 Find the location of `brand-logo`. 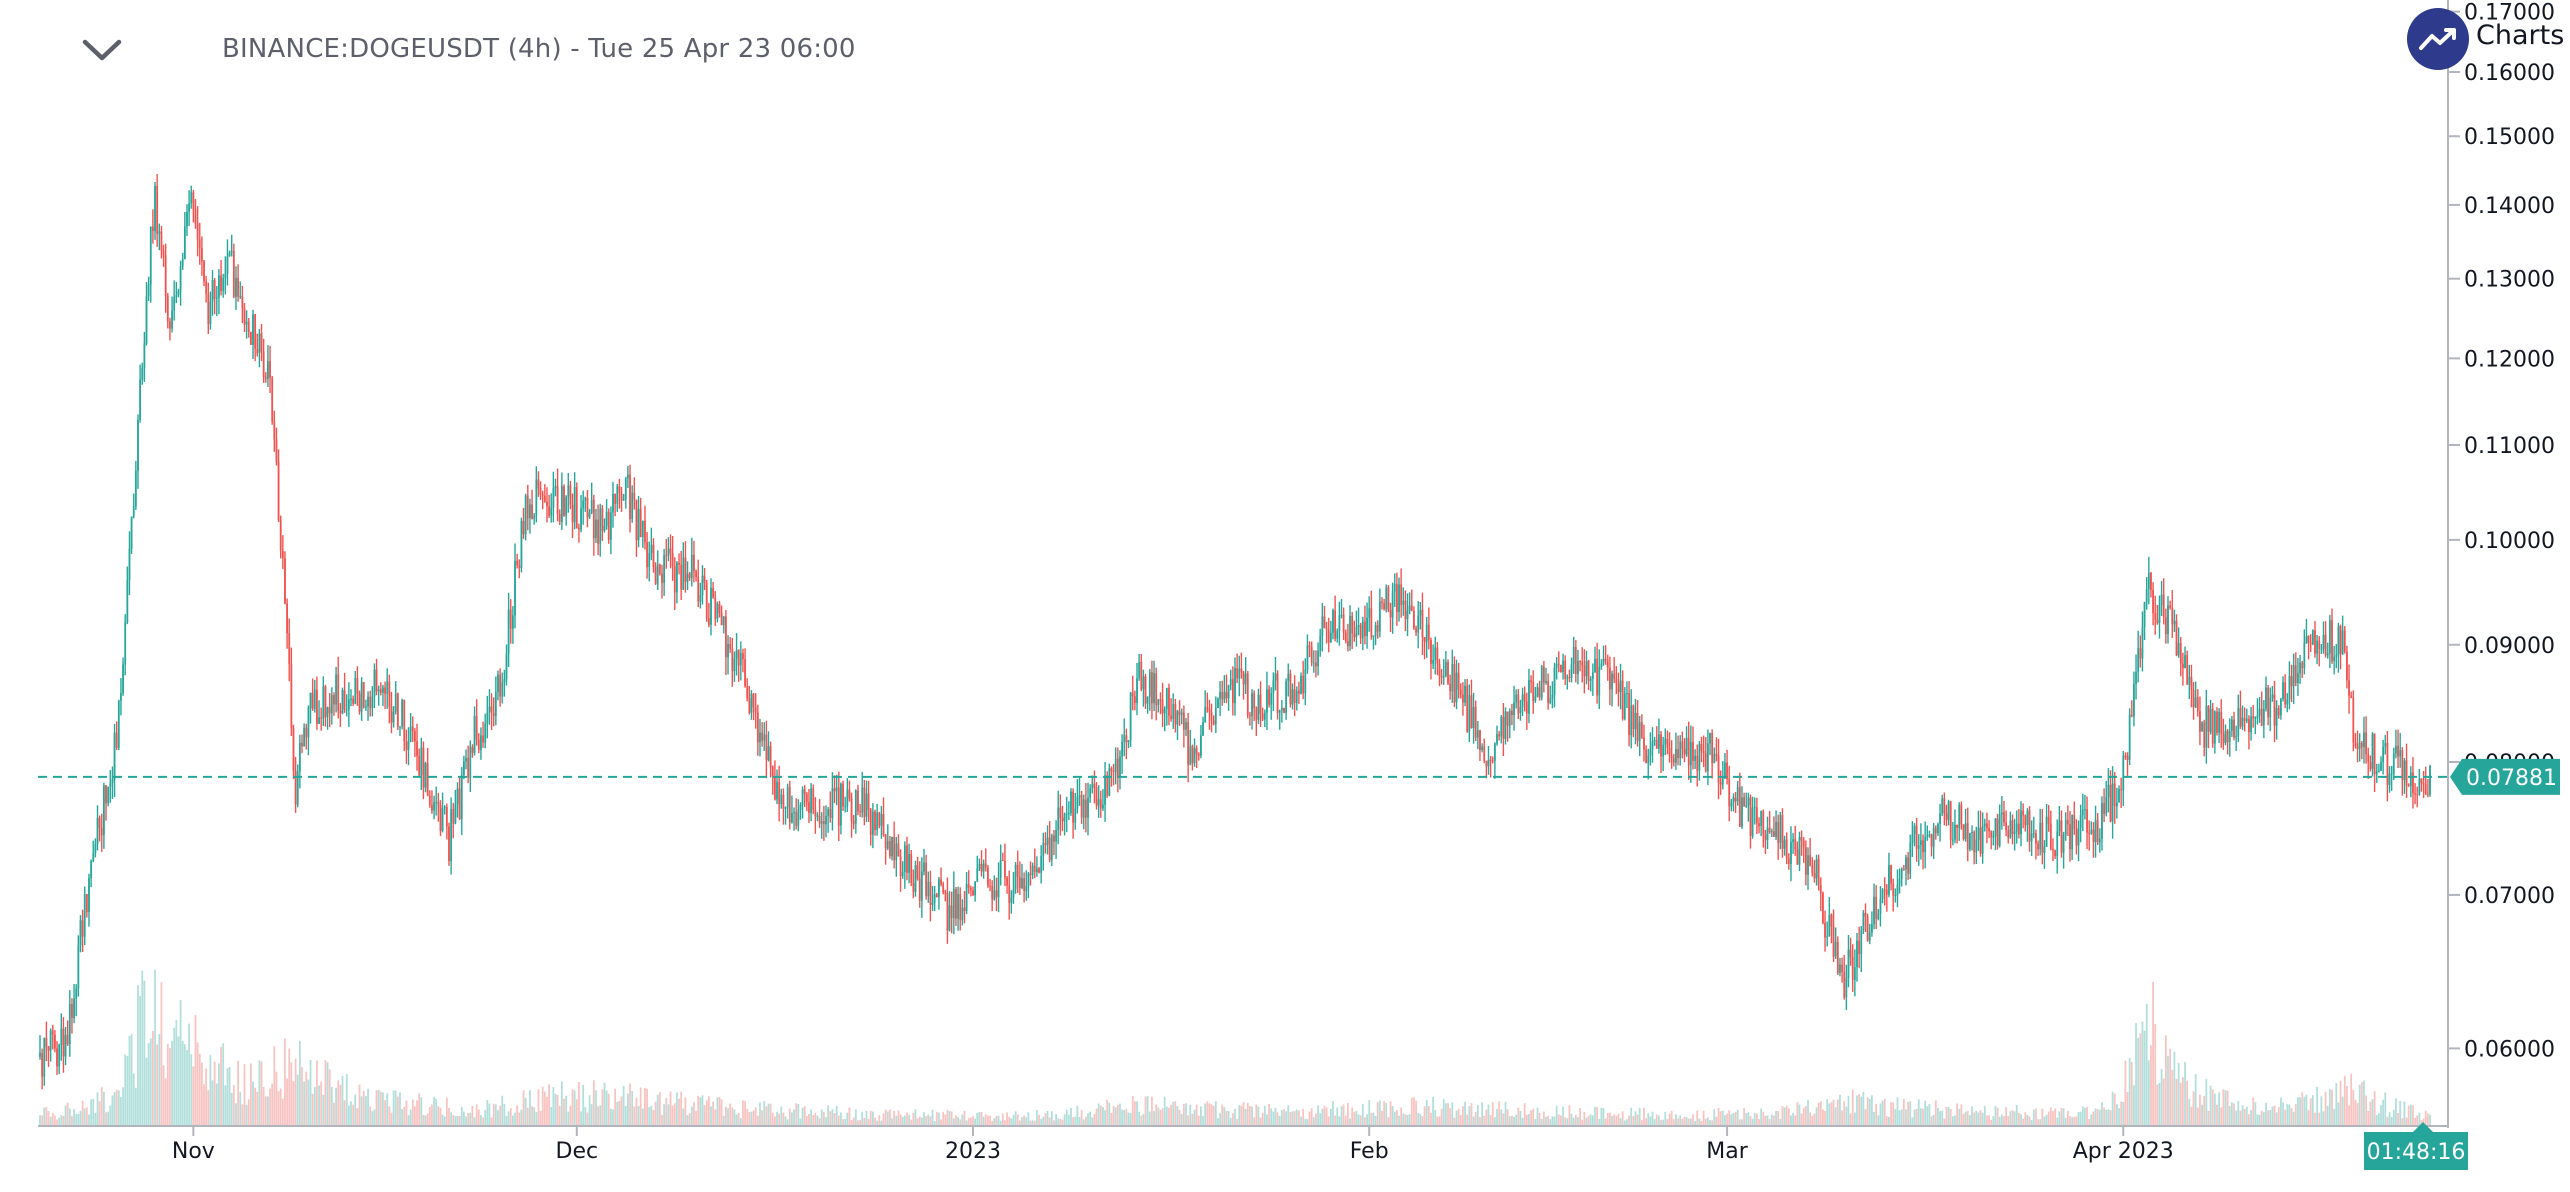

brand-logo is located at coordinates (2438, 39).